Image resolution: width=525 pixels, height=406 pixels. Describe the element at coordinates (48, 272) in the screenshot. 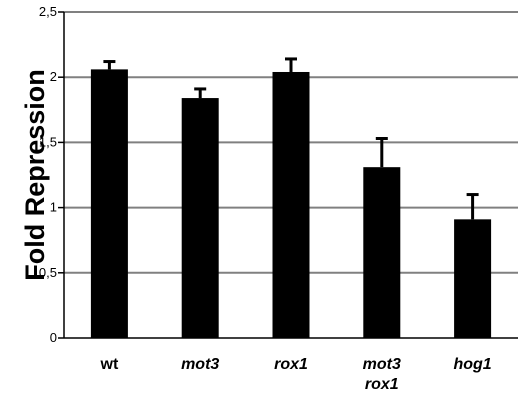

I see `y-tick-label: 0,5` at that location.